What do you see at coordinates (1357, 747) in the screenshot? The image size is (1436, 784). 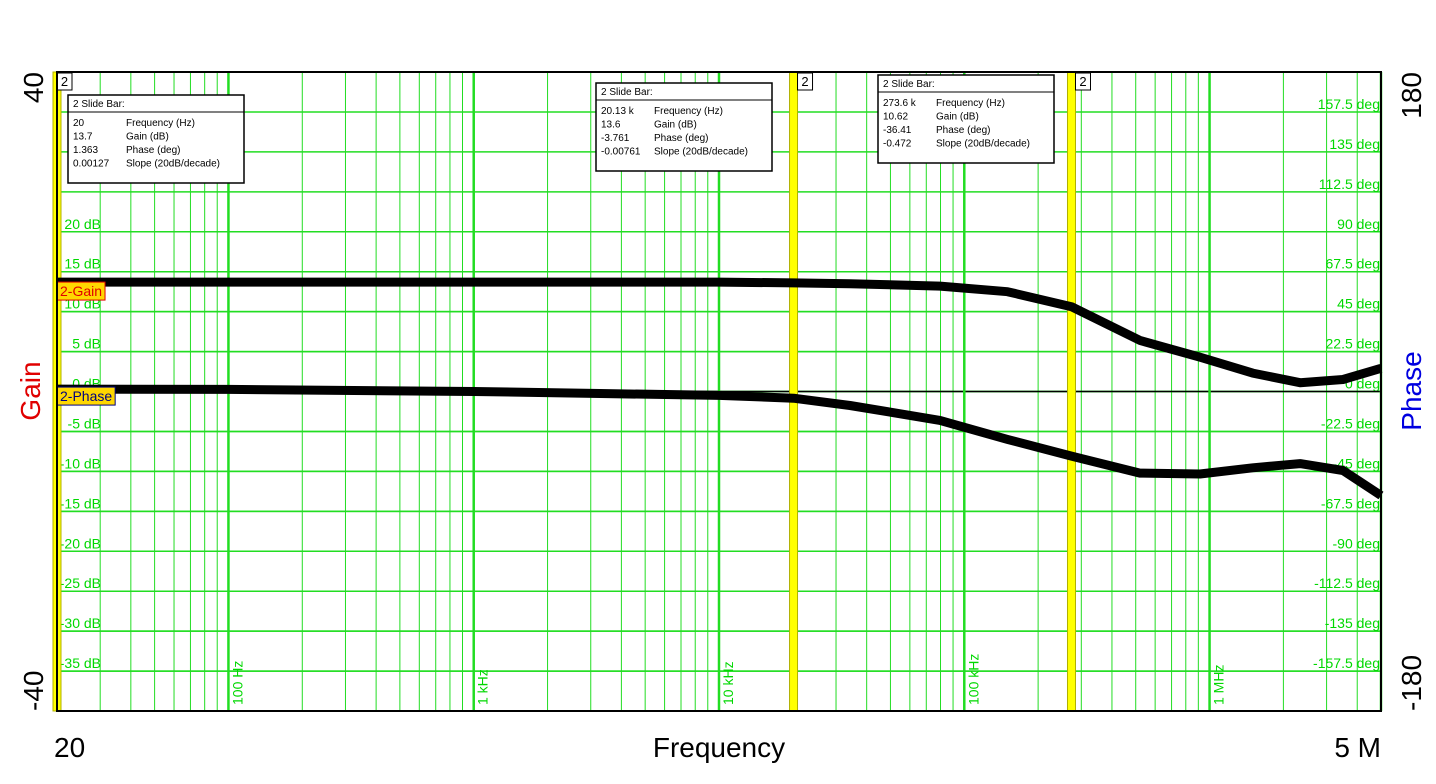 I see `x-tick-label: 5 M` at bounding box center [1357, 747].